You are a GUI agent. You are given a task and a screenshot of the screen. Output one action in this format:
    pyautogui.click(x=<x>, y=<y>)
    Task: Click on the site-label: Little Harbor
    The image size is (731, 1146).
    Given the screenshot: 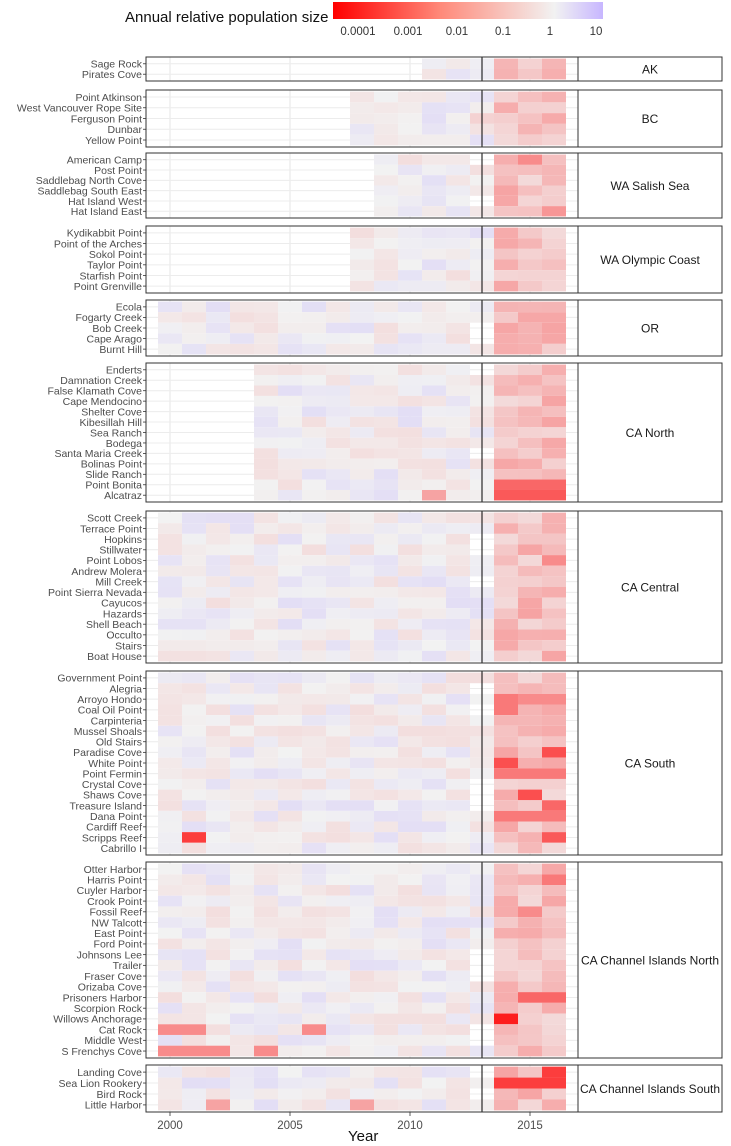 What is the action you would take?
    pyautogui.click(x=114, y=1106)
    